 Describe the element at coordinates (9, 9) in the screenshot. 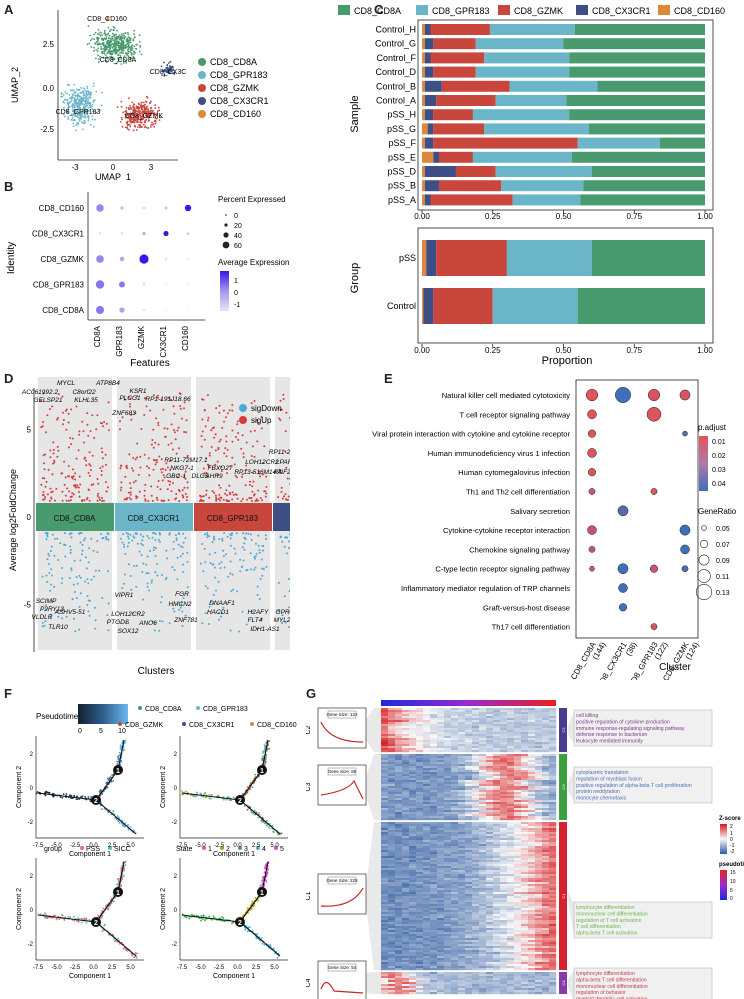

I see `panel-label-a: A` at that location.